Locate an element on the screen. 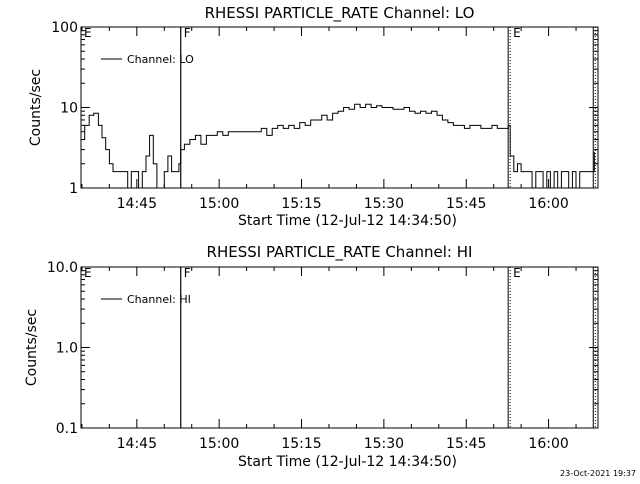  y-tick-label: 100 is located at coordinates (64, 28).